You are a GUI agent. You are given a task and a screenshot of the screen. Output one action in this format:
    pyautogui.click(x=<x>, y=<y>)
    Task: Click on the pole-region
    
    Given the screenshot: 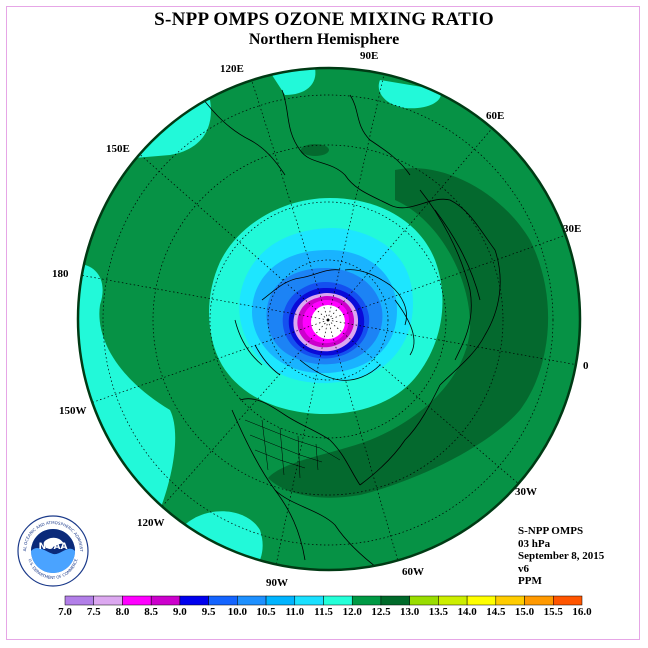 What is the action you would take?
    pyautogui.click(x=328, y=322)
    